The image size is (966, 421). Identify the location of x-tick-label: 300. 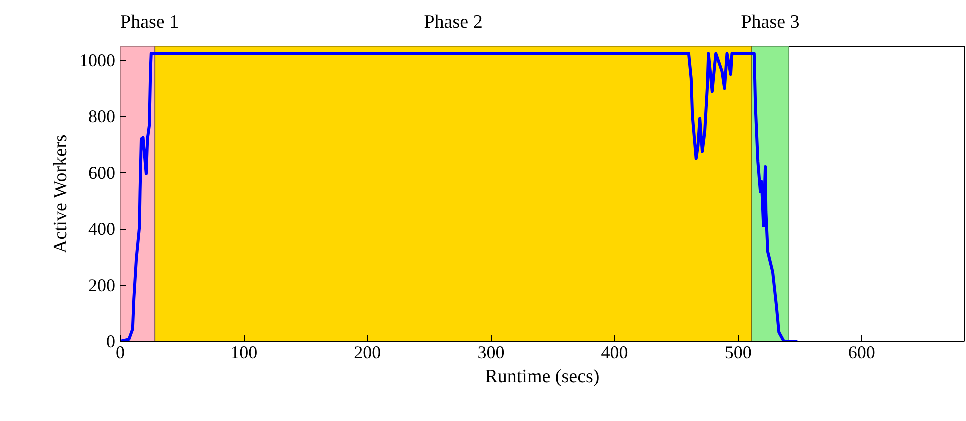
(491, 352).